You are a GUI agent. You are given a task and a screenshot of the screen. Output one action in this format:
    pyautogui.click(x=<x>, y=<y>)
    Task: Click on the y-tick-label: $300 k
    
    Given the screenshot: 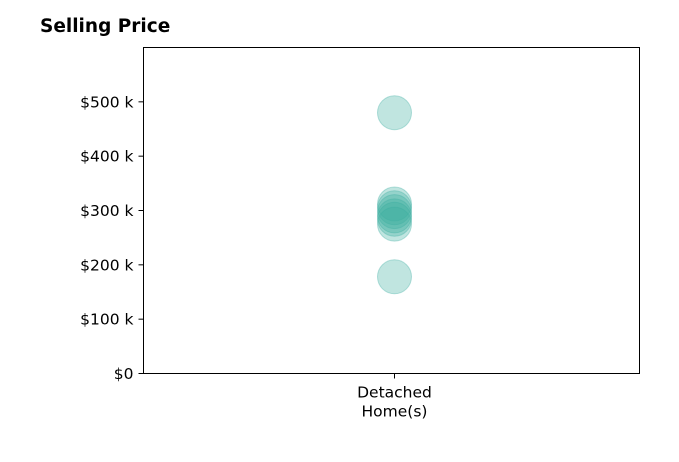 What is the action you would take?
    pyautogui.click(x=106, y=211)
    